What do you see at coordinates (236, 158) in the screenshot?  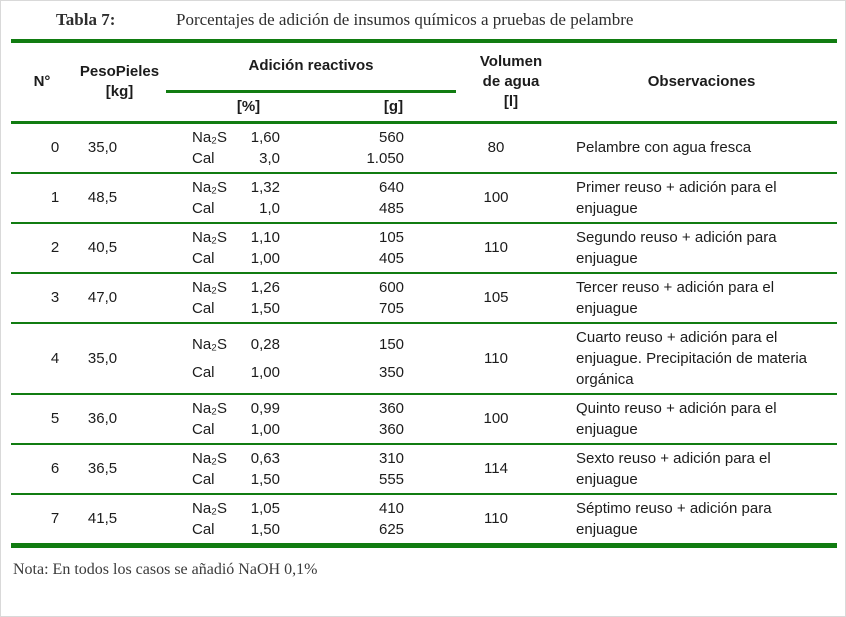 I see `reagent-pct-line: Cal 3,0` at bounding box center [236, 158].